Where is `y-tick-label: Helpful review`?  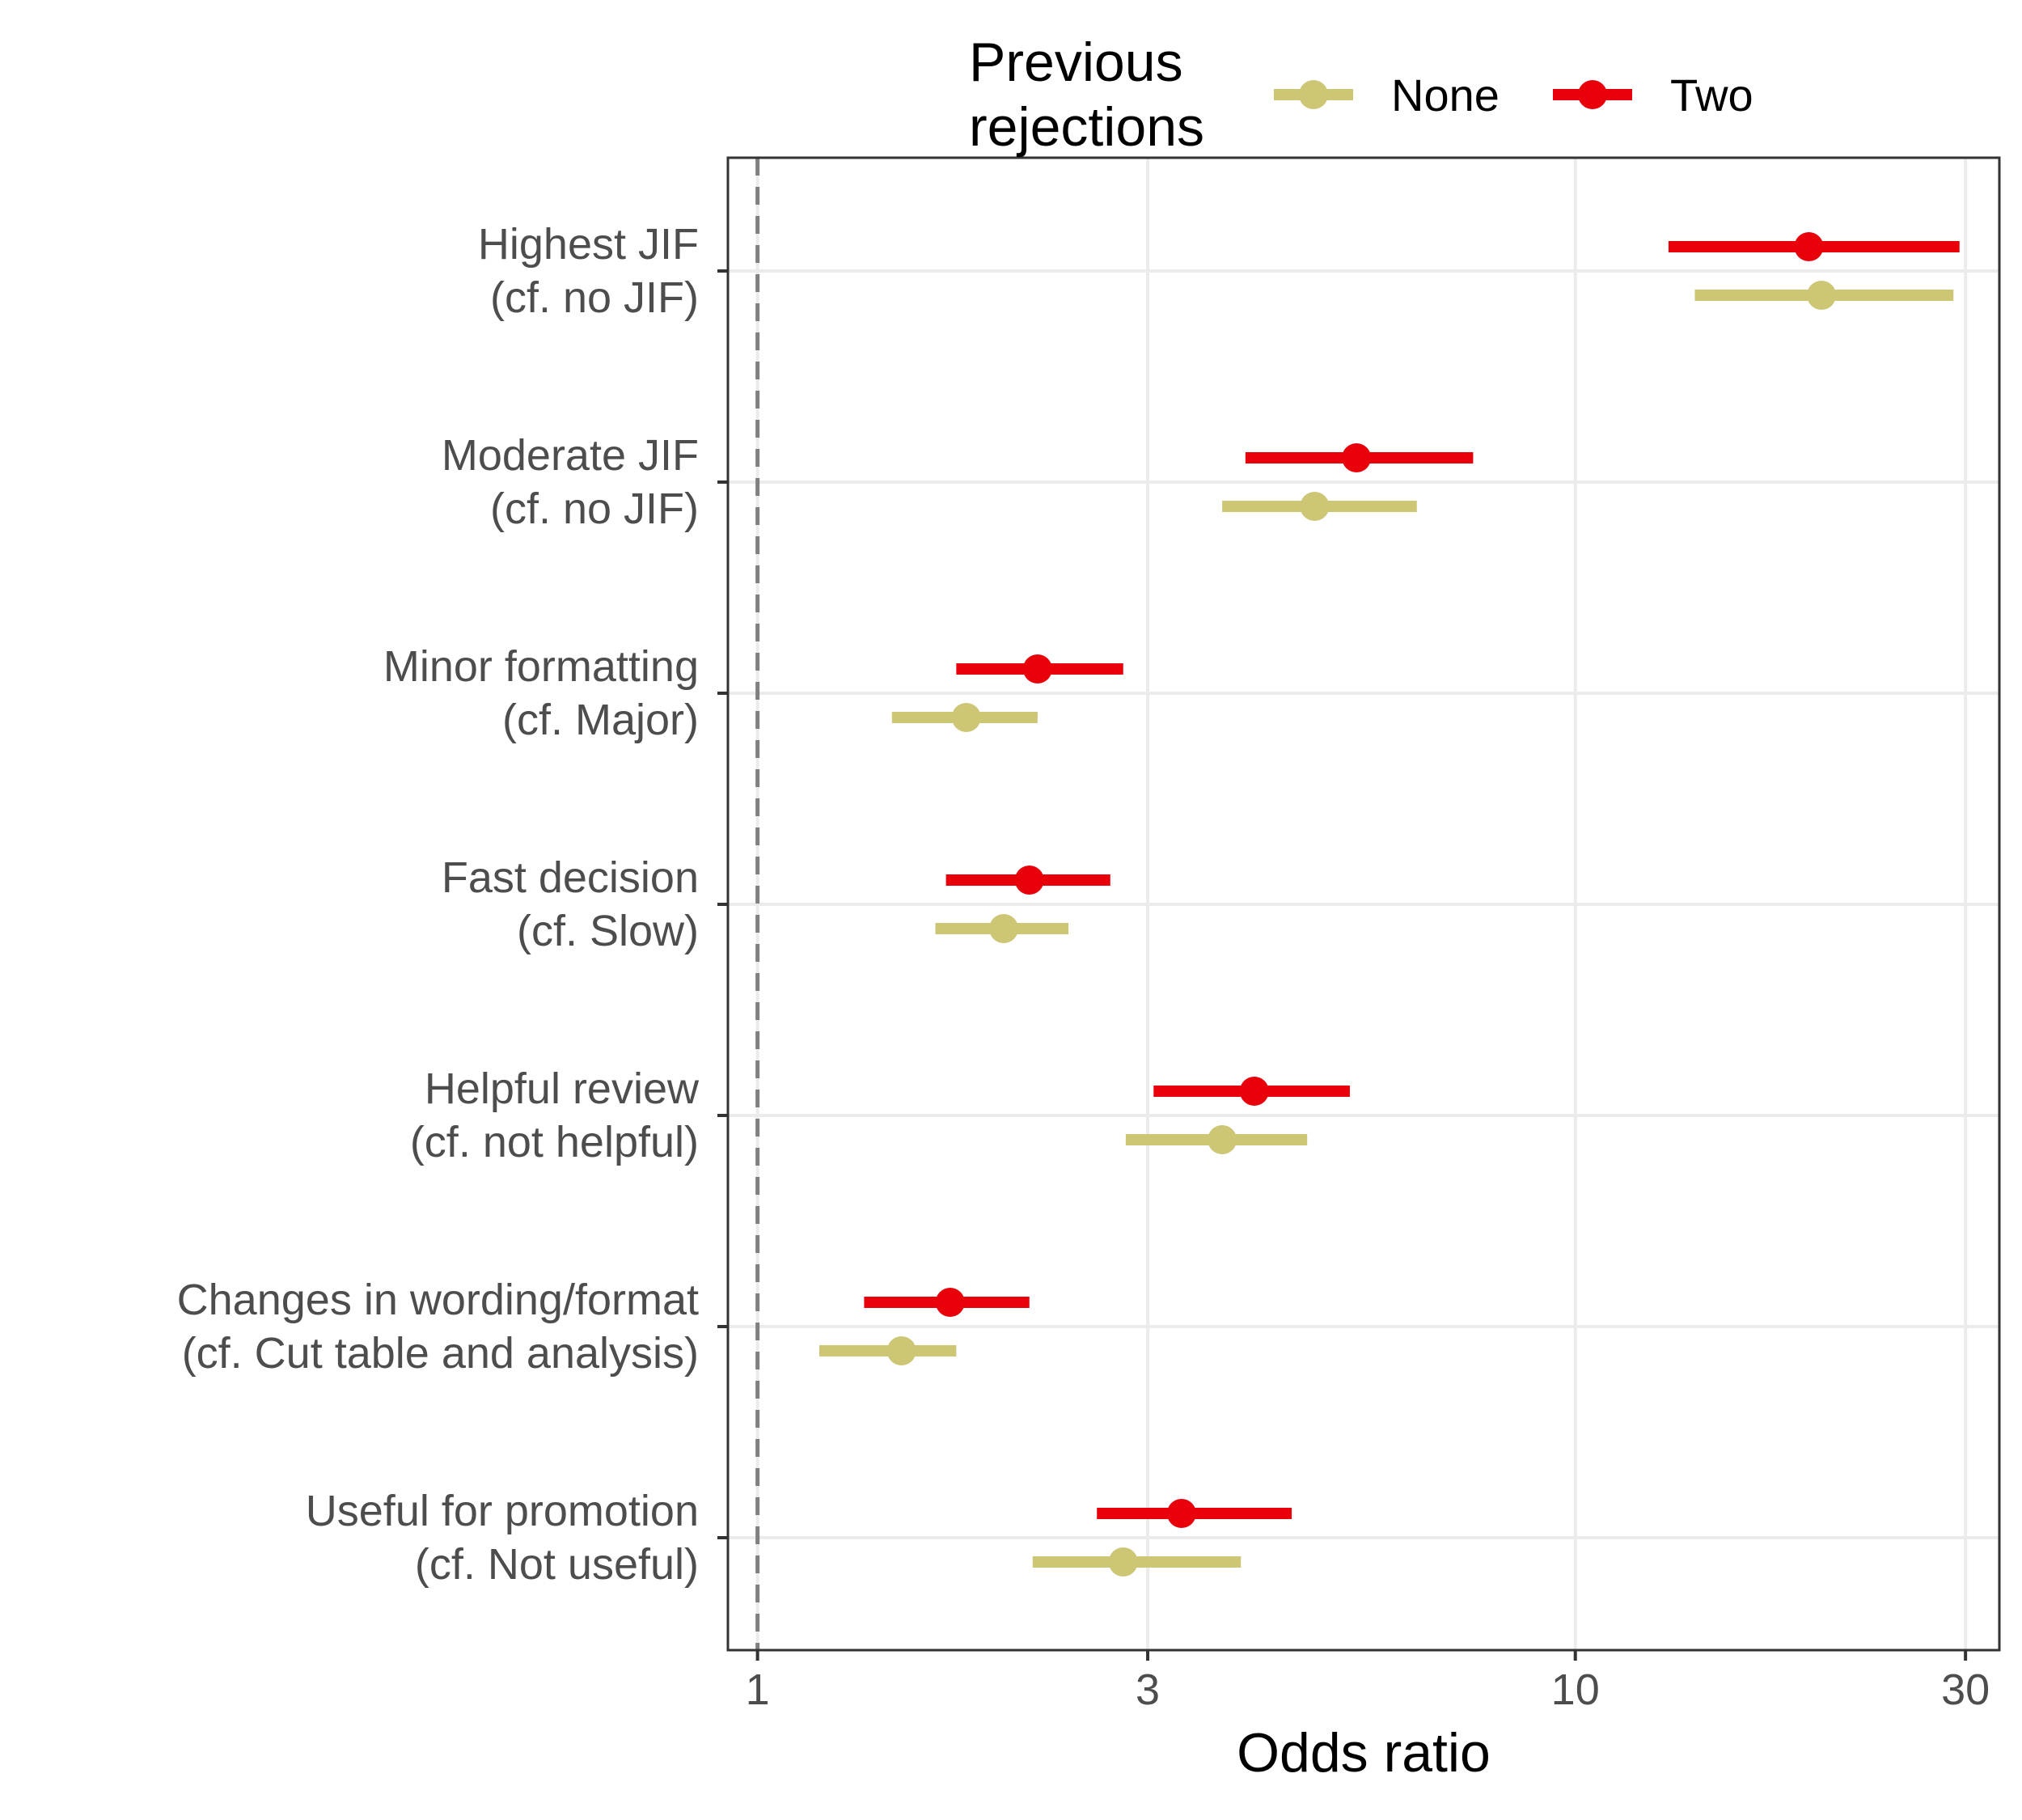
y-tick-label: Helpful review is located at coordinates (562, 1088).